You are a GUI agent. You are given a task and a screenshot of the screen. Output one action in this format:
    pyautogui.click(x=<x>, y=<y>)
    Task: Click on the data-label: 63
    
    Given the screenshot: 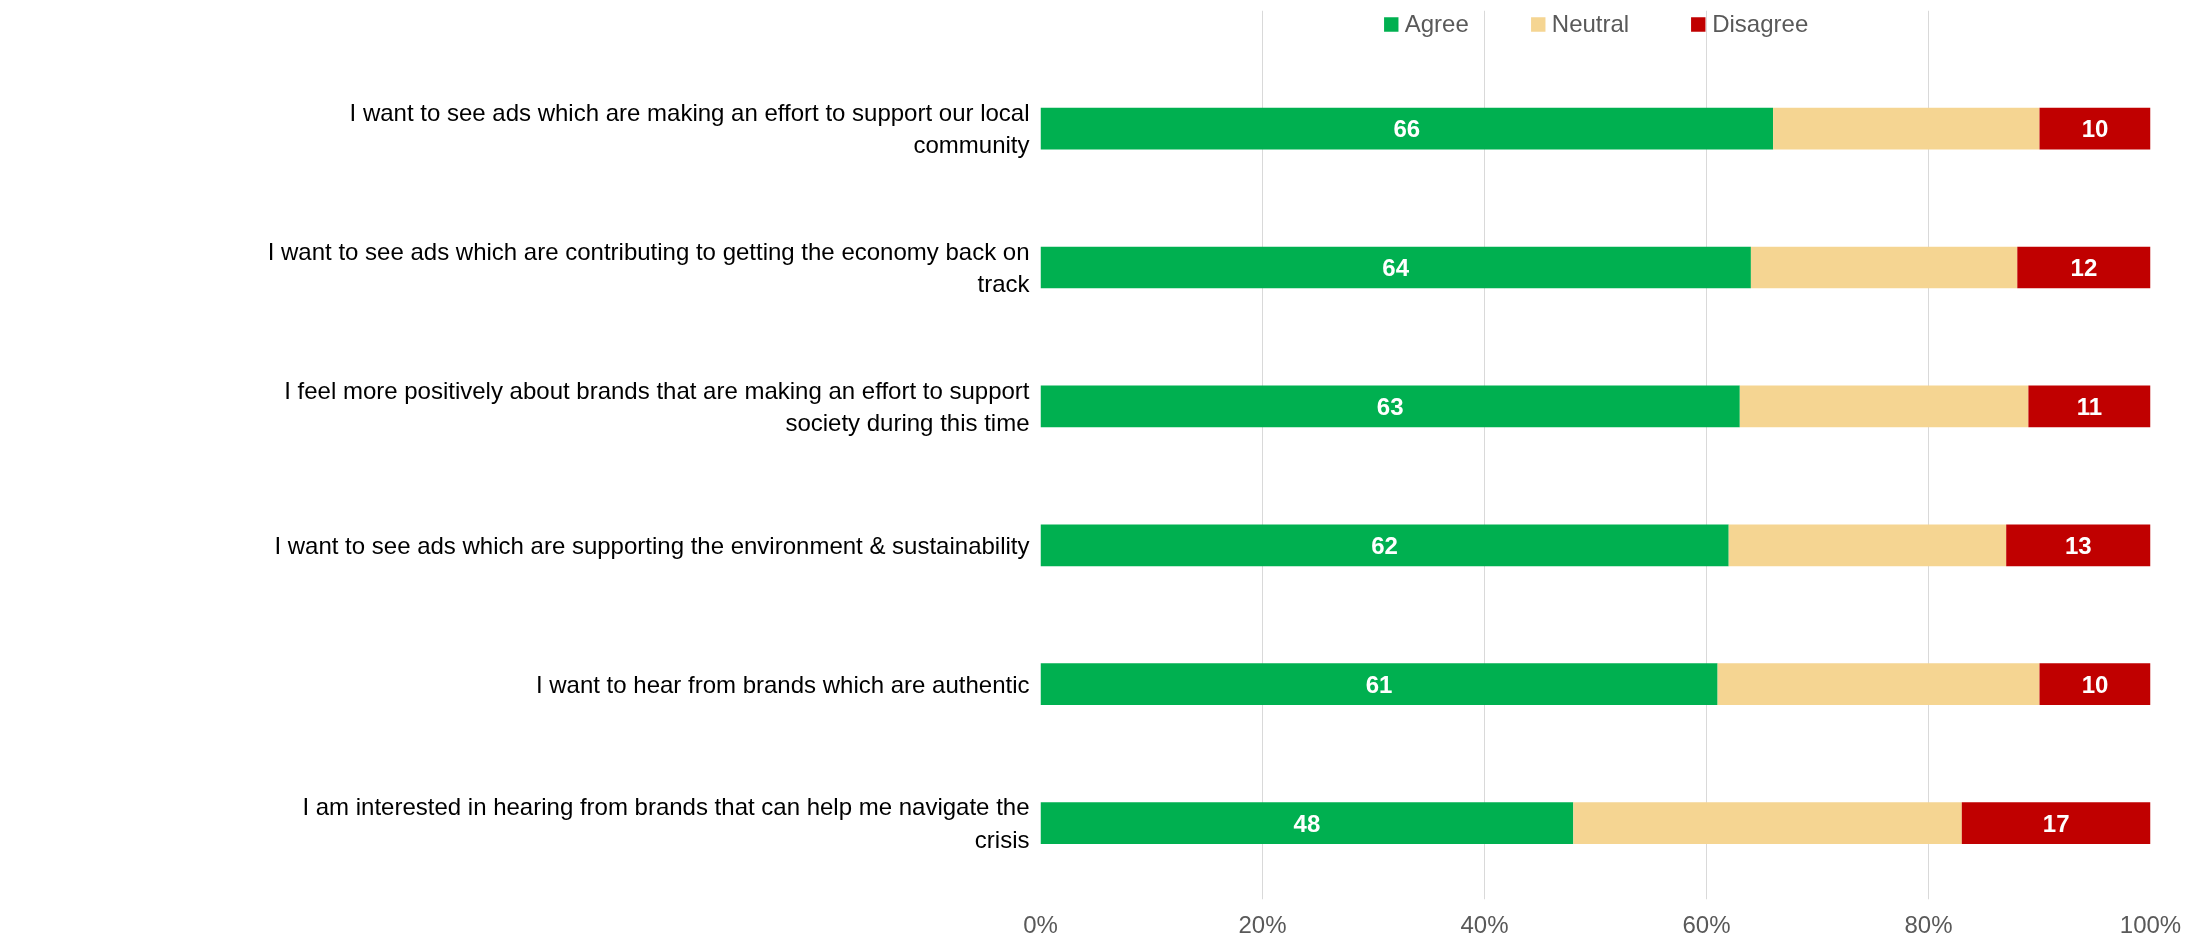 What is the action you would take?
    pyautogui.click(x=1390, y=406)
    